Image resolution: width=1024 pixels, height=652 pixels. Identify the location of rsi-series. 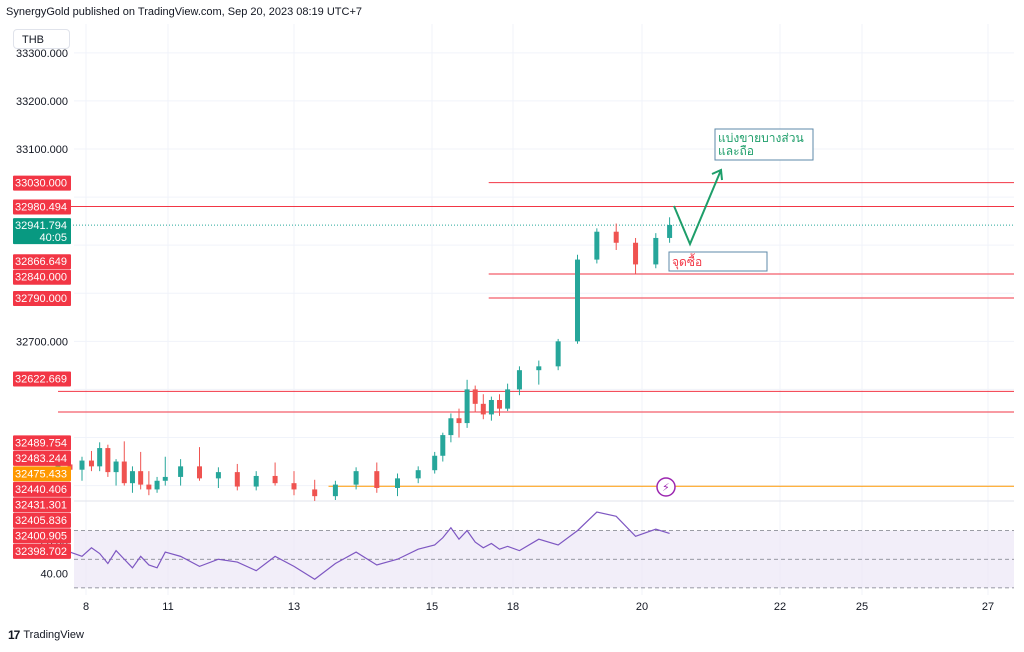
(363, 545).